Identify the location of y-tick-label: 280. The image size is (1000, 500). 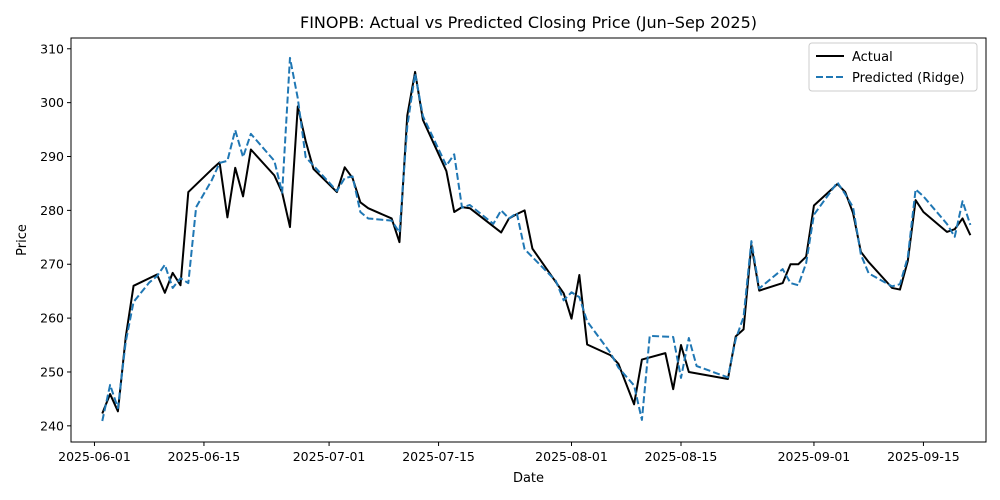
(52, 210).